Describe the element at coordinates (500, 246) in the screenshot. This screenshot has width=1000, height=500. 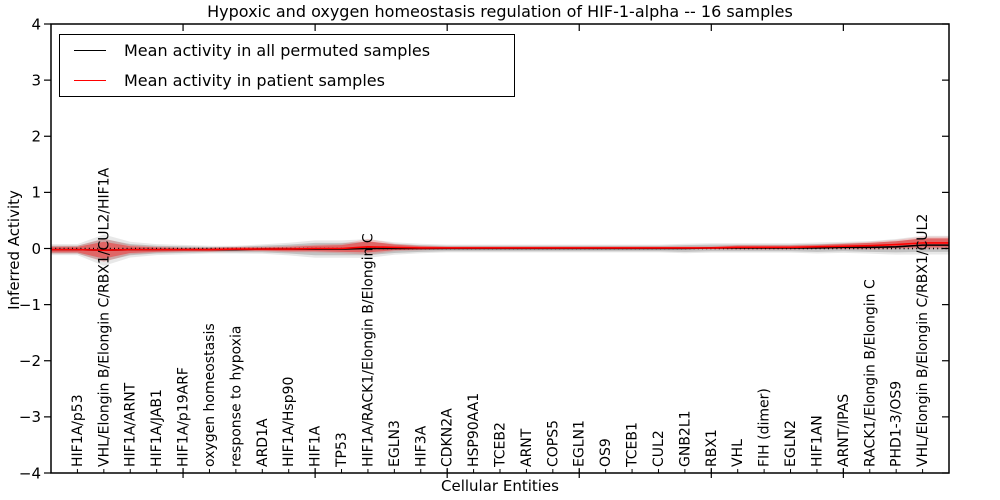
I see `mean-lines` at that location.